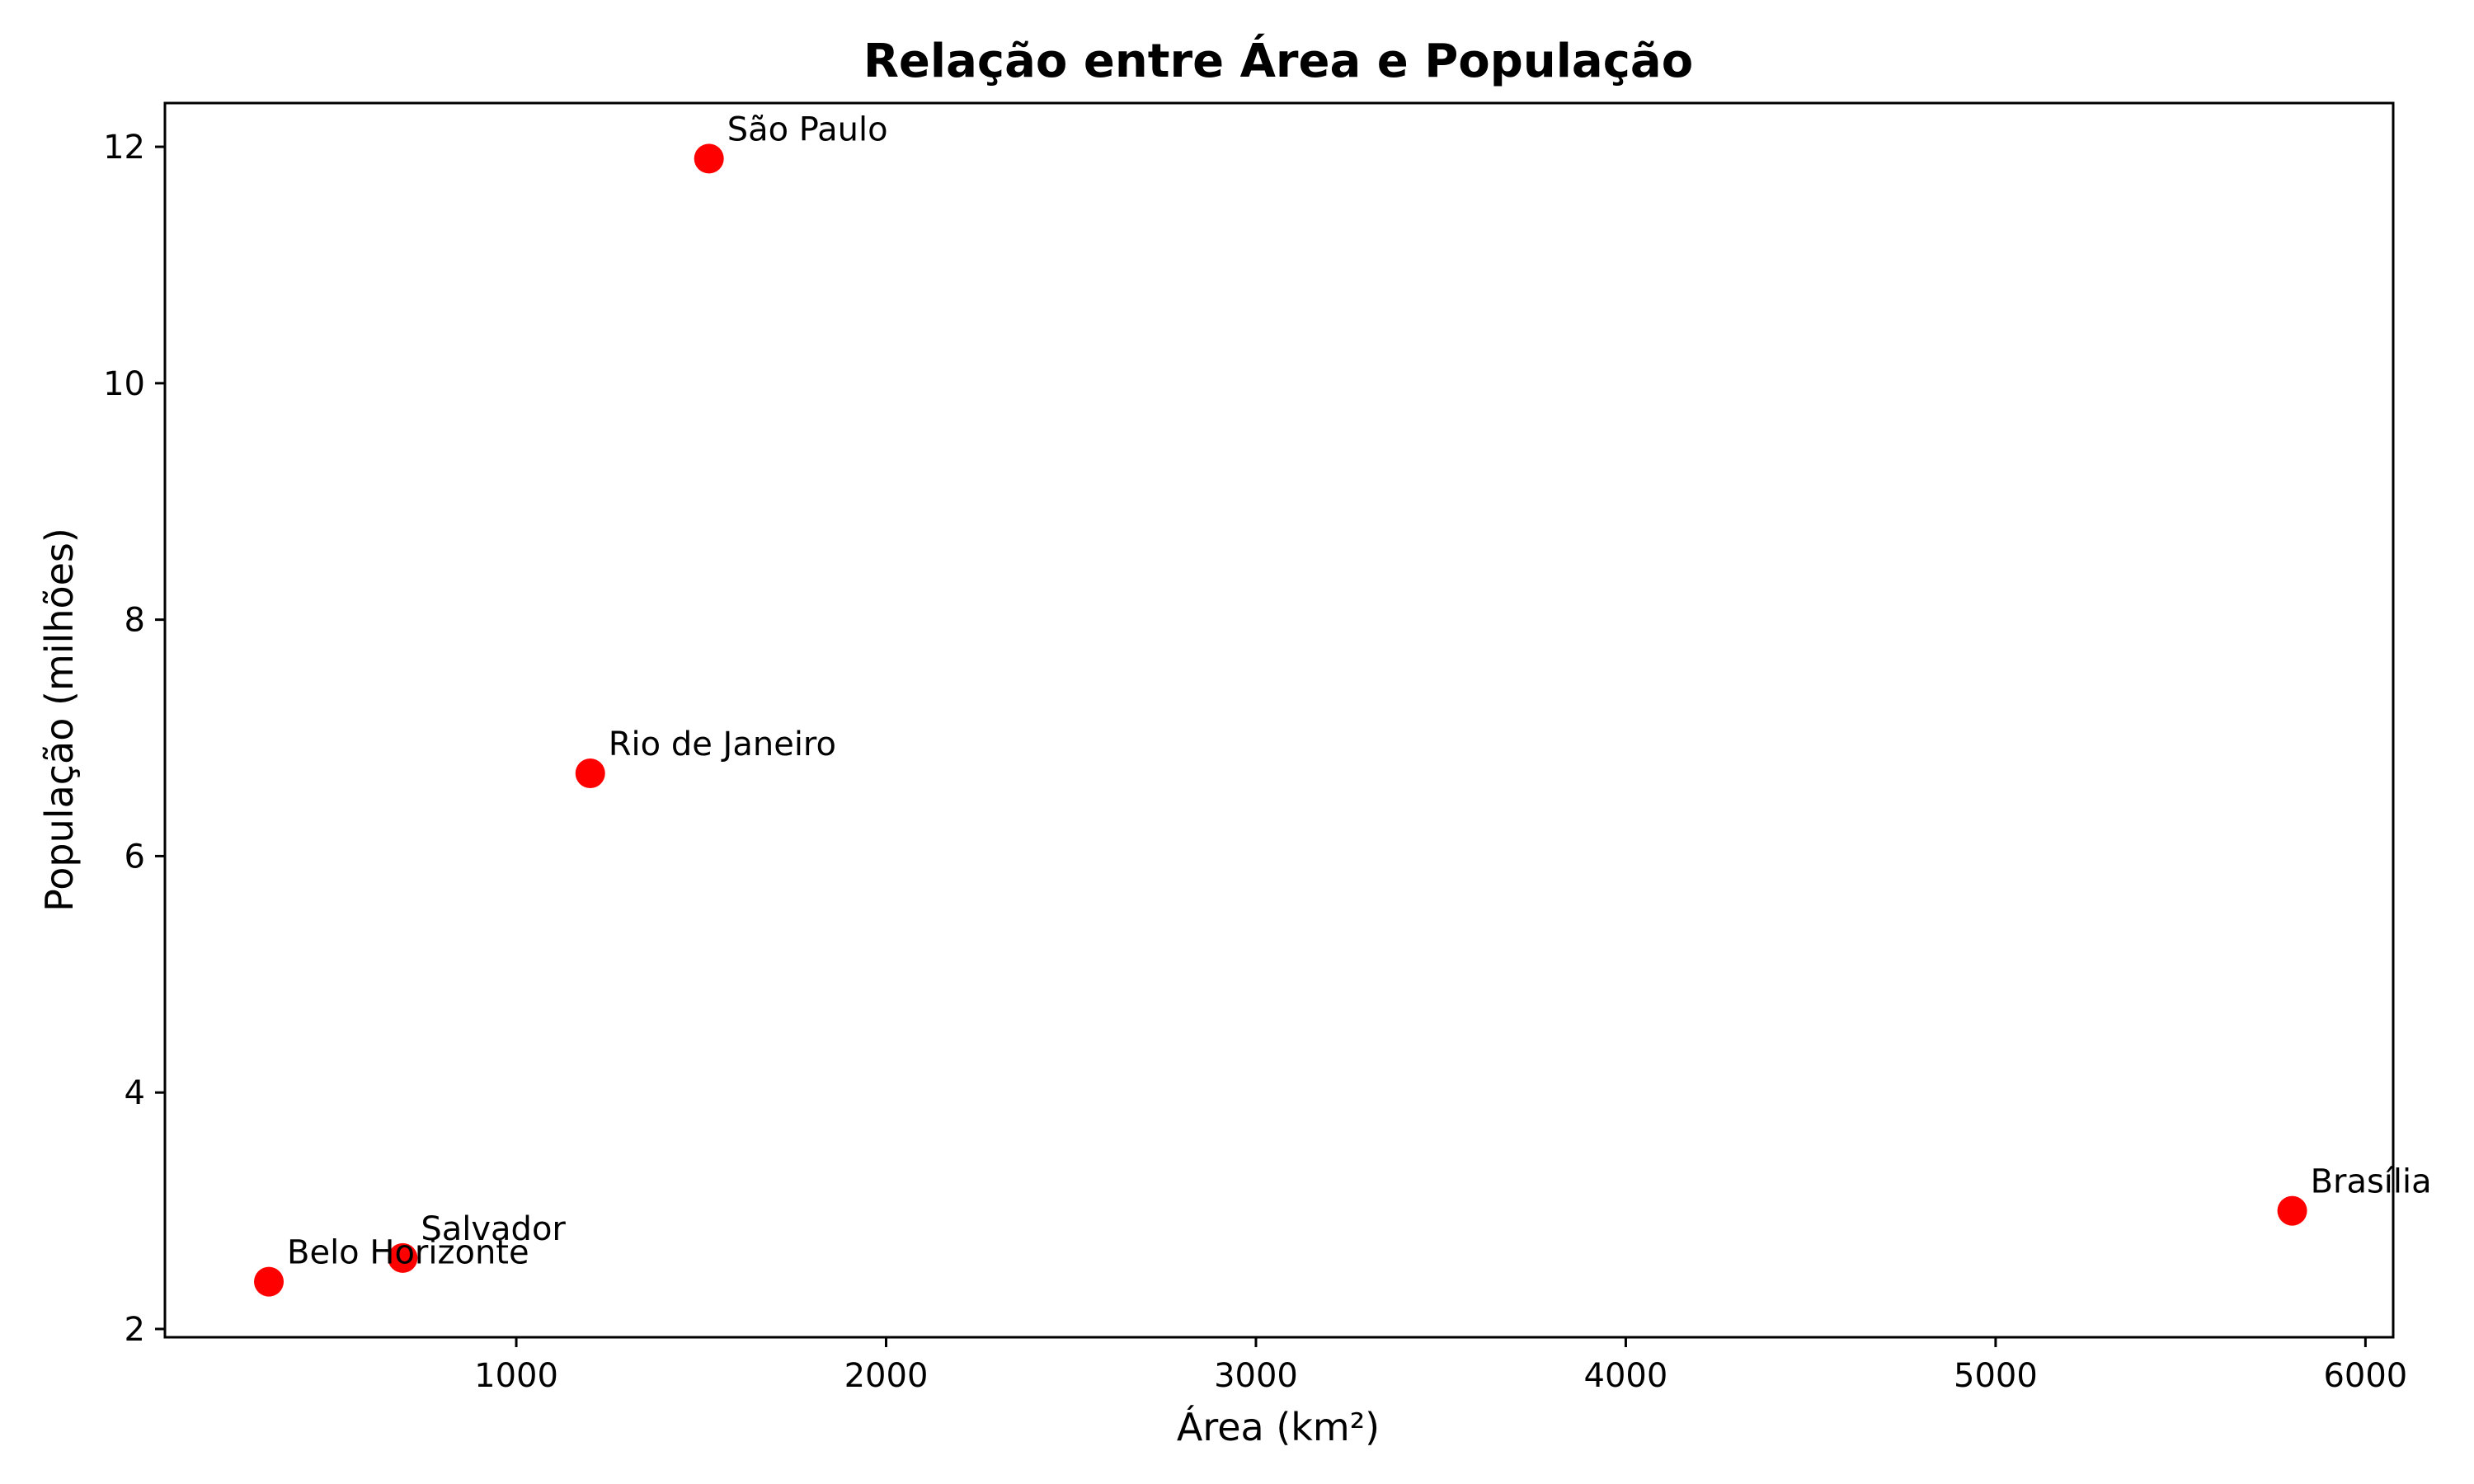 Image resolution: width=2474 pixels, height=1484 pixels. What do you see at coordinates (135, 1330) in the screenshot?
I see `y-tick-label: 2` at bounding box center [135, 1330].